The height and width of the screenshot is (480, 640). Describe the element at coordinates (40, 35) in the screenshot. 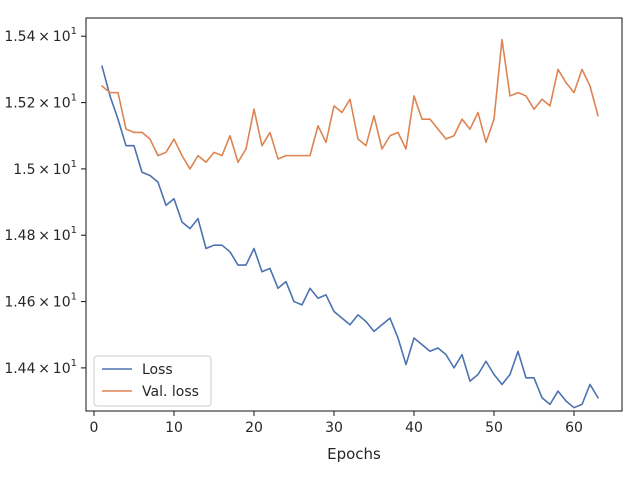

I see `y-tick-label: 1.54 × 10¹` at that location.